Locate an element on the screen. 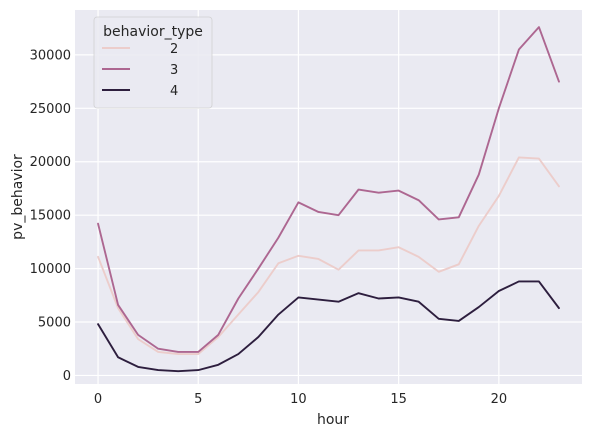 Image resolution: width=592 pixels, height=437 pixels. x-tick-labels: 0 5 10 15 20 is located at coordinates (300, 399).